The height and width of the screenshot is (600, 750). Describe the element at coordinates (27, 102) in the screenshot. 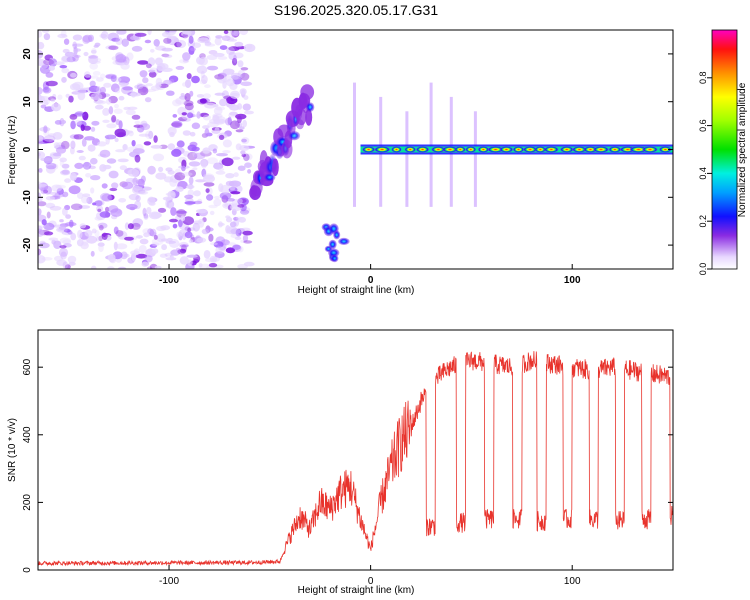

I see `y-tick-label: 10` at that location.